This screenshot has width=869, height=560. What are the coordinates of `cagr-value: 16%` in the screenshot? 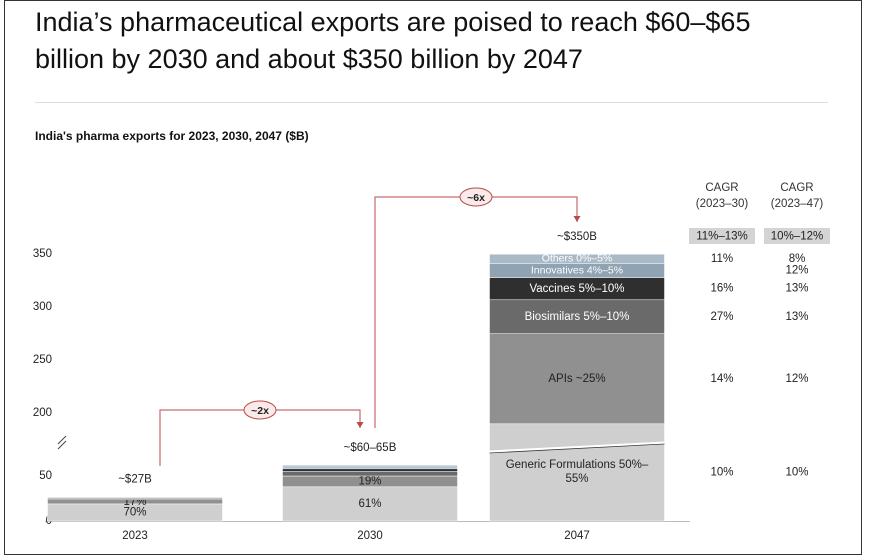 It's located at (721, 289).